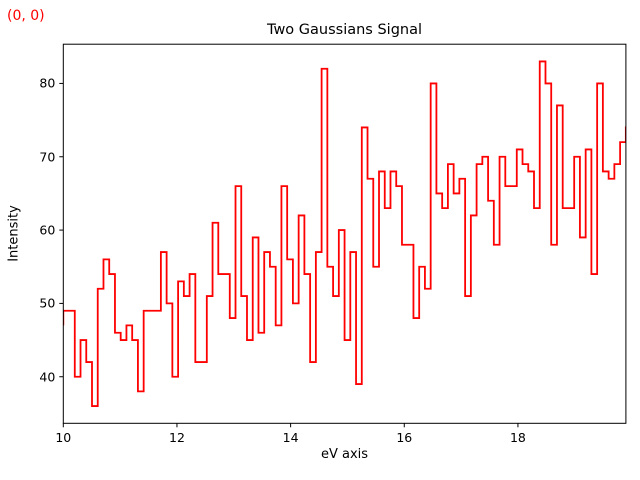 This screenshot has width=640, height=480. Describe the element at coordinates (404, 437) in the screenshot. I see `x-tick-label: 16` at that location.